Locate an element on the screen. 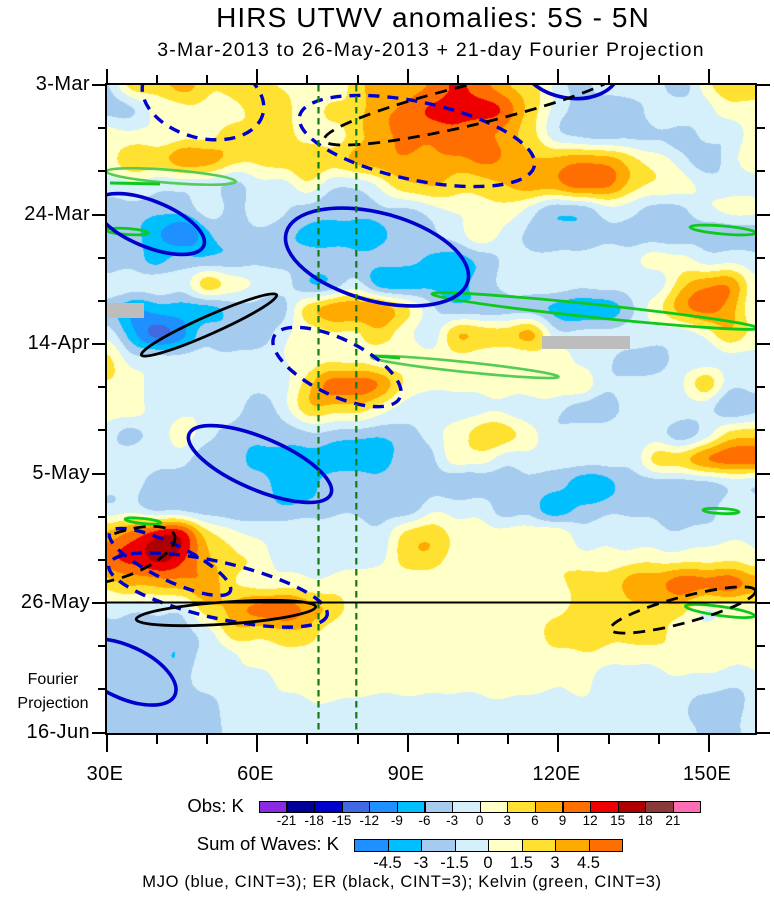 Image resolution: width=774 pixels, height=899 pixels. x-axis-tick-label: 30E is located at coordinates (105, 774).